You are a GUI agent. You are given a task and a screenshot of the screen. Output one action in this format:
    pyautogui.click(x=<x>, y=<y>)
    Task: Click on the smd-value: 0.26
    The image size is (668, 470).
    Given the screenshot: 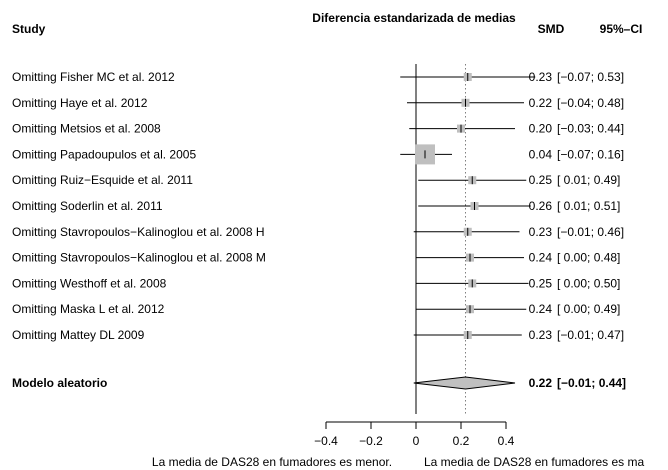 What is the action you would take?
    pyautogui.click(x=541, y=206)
    